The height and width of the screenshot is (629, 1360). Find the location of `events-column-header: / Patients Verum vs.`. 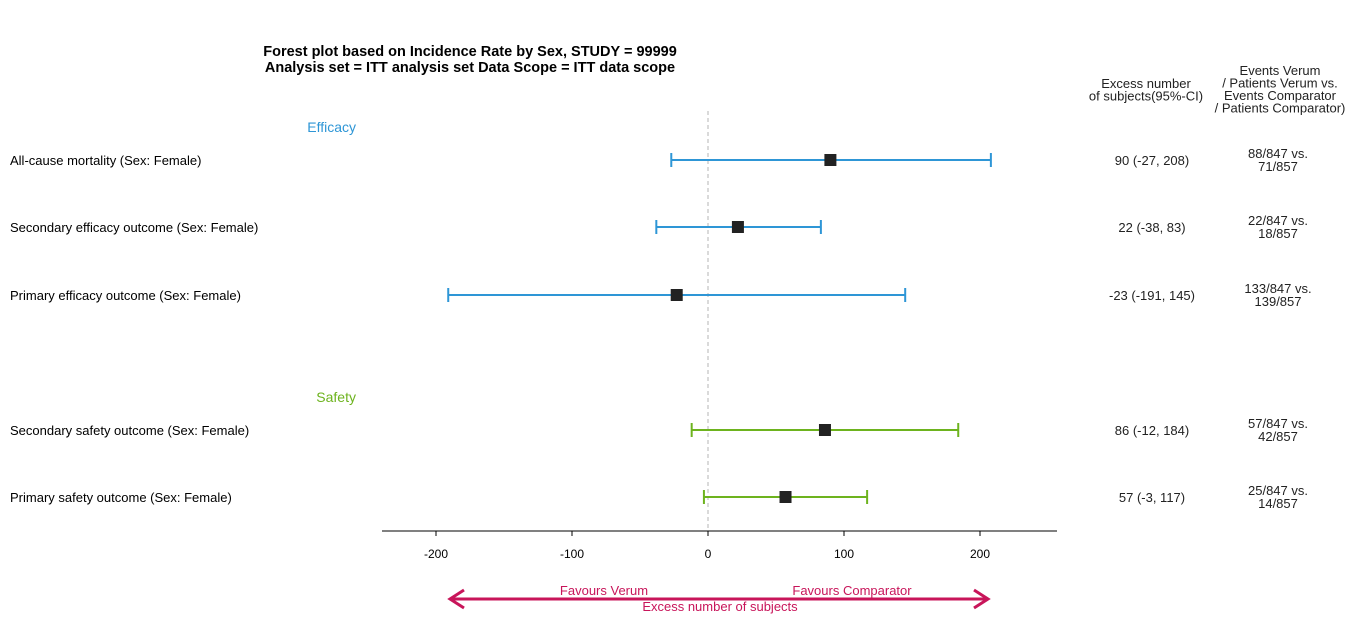

events-column-header: / Patients Verum vs. is located at coordinates (1280, 83).